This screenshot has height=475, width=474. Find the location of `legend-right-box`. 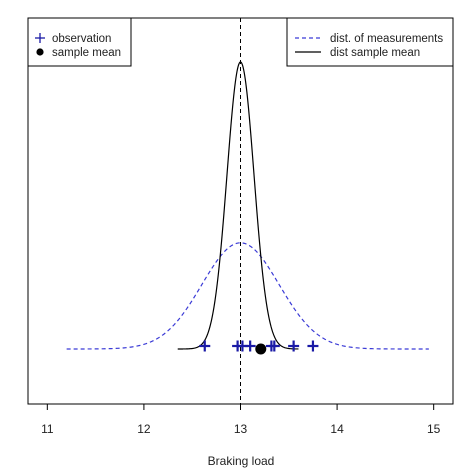

legend-right-box is located at coordinates (370, 42).